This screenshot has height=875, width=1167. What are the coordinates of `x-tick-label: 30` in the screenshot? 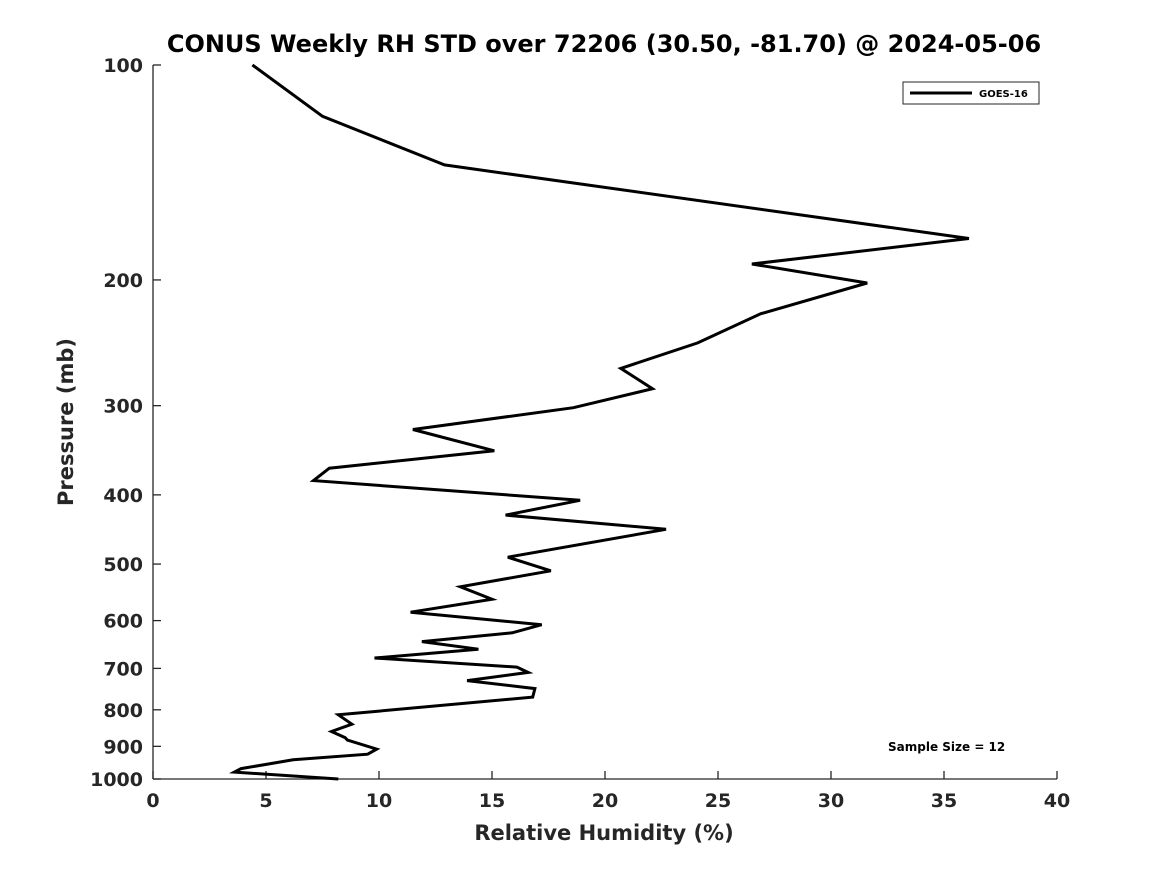 It's located at (831, 801).